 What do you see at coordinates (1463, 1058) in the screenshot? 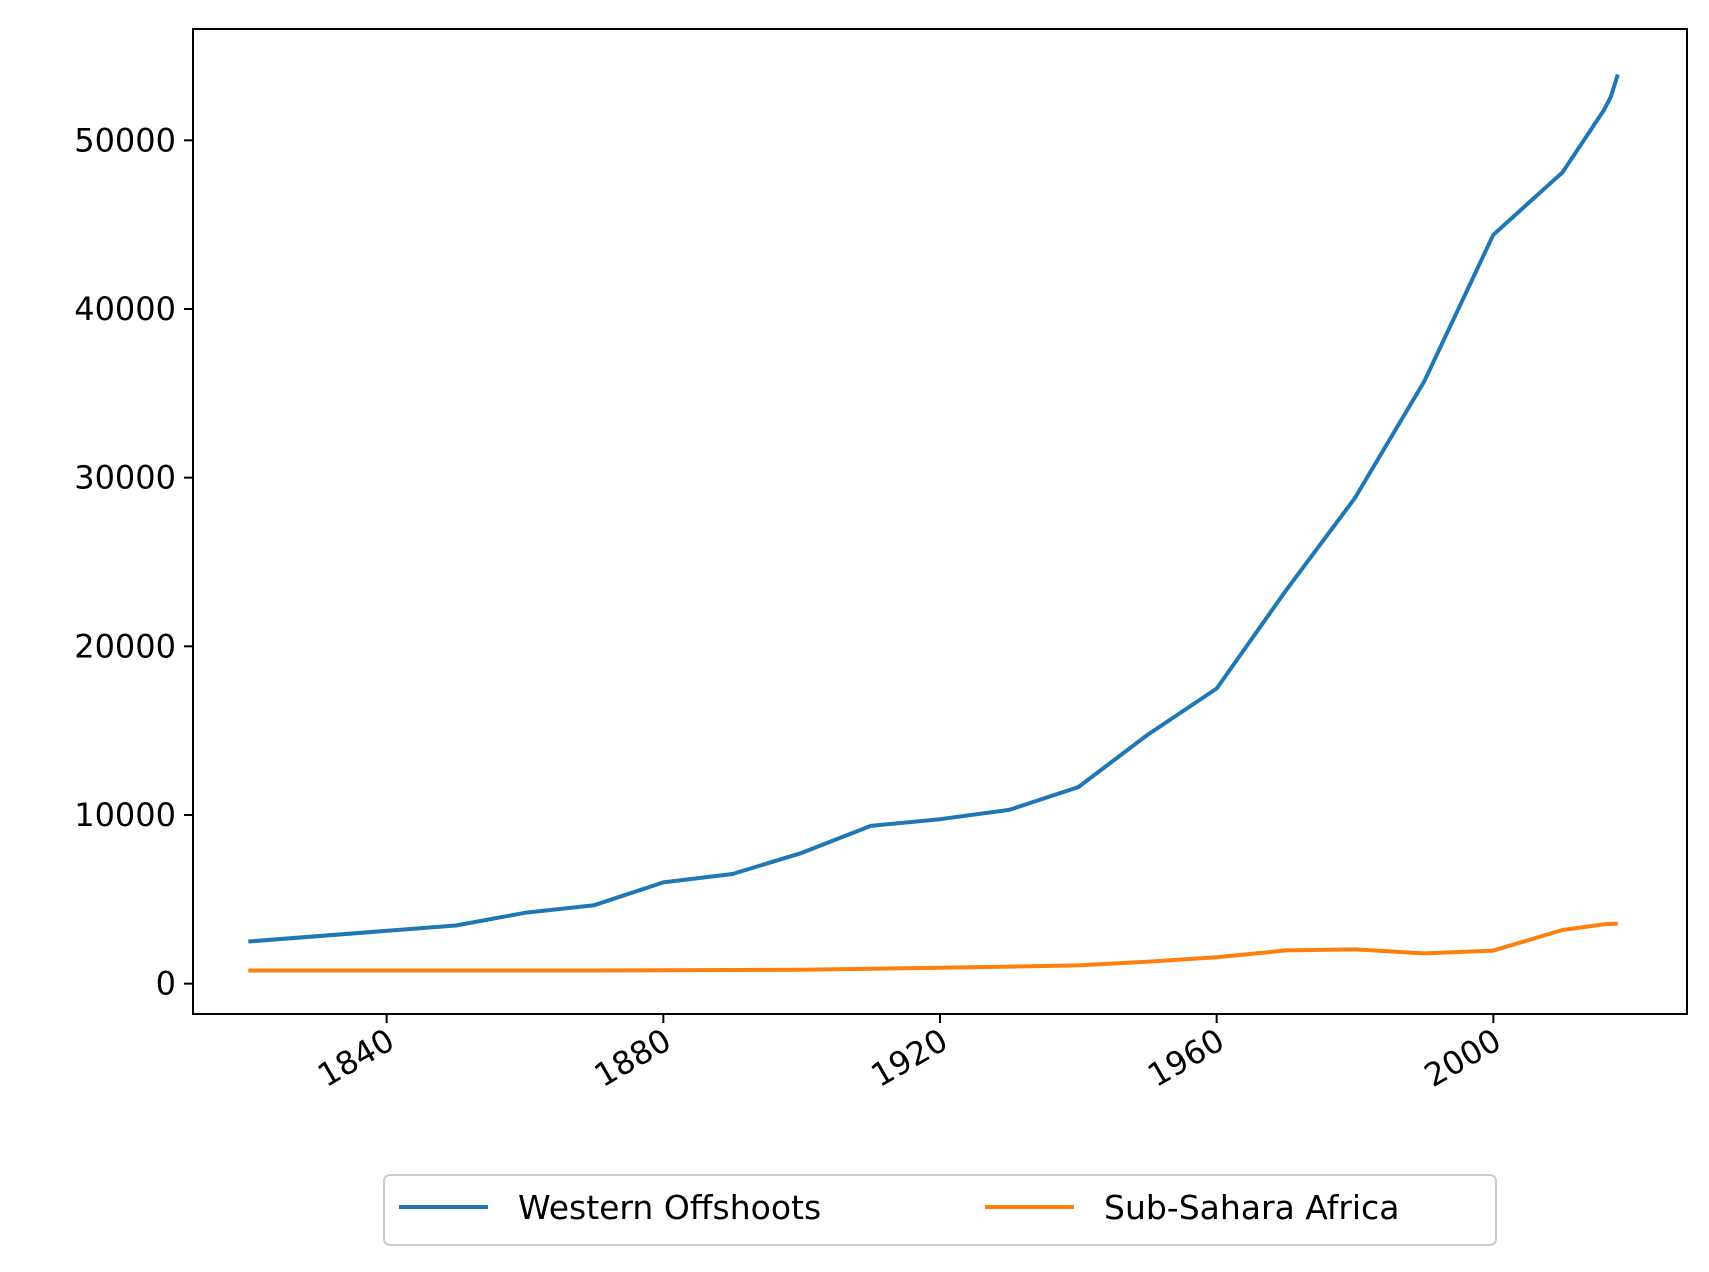
I see `x-tick-label-4: 2000` at bounding box center [1463, 1058].